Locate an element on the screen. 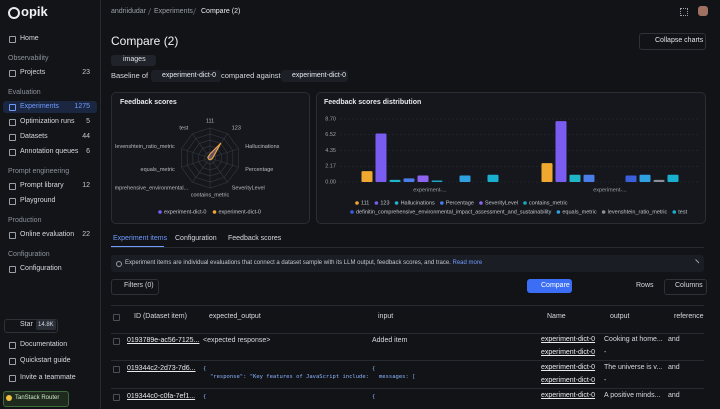 Image resolution: width=720 pixels, height=409 pixels. baseline-tag is located at coordinates (186, 76).